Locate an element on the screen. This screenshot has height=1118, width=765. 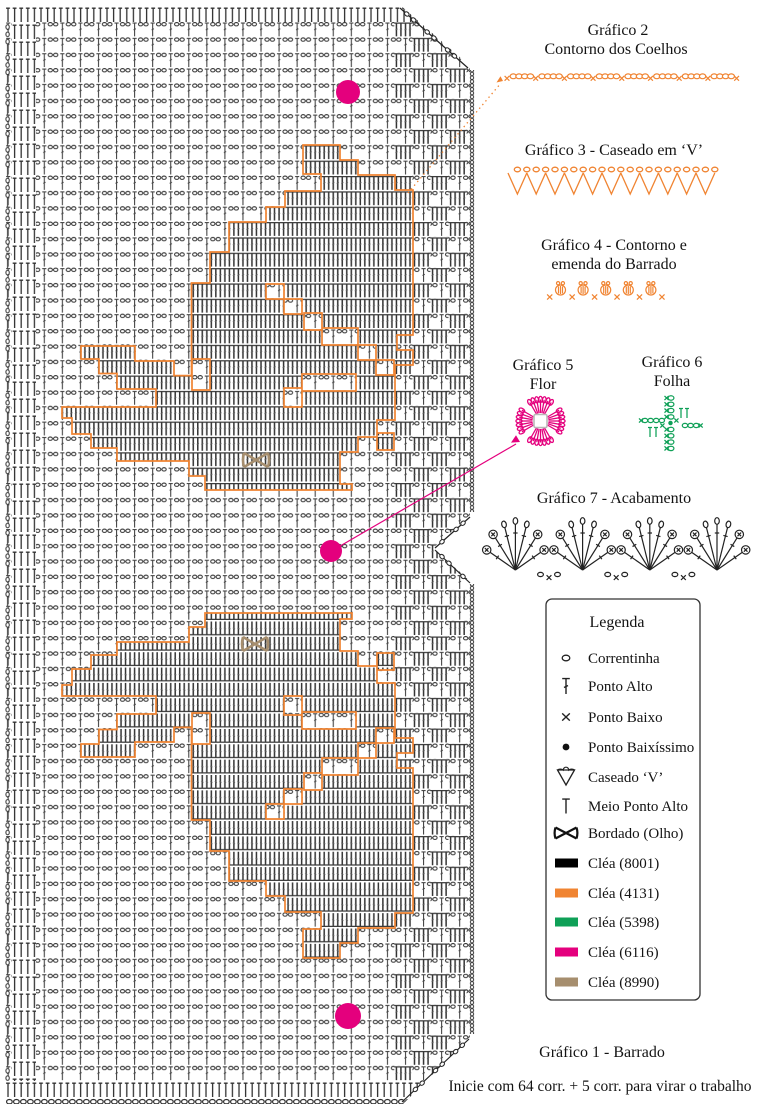
svg-text: Gráfico 3 - Caseado em ‘V’ is located at coordinates (614, 150).